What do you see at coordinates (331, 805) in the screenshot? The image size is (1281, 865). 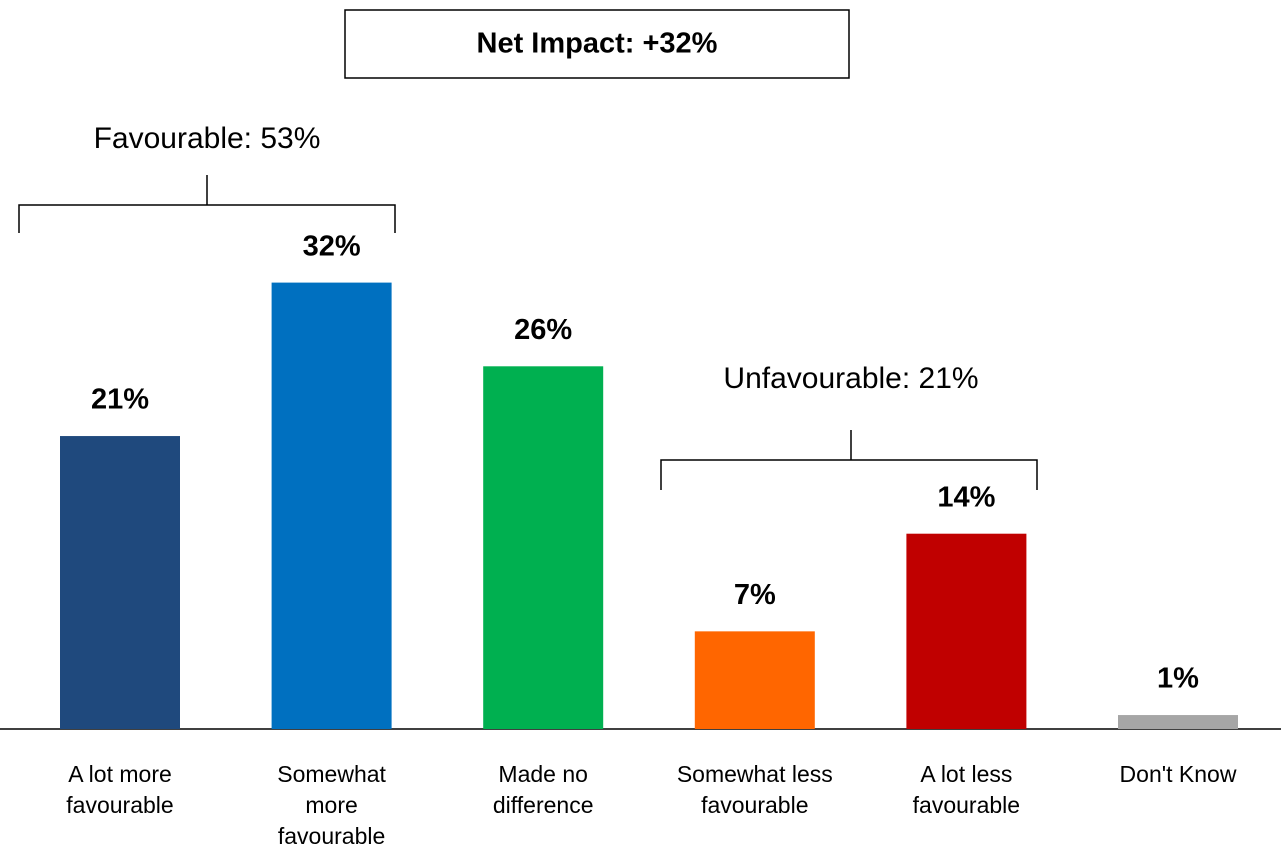 I see `x-tick-label: Somewhat more favourable` at bounding box center [331, 805].